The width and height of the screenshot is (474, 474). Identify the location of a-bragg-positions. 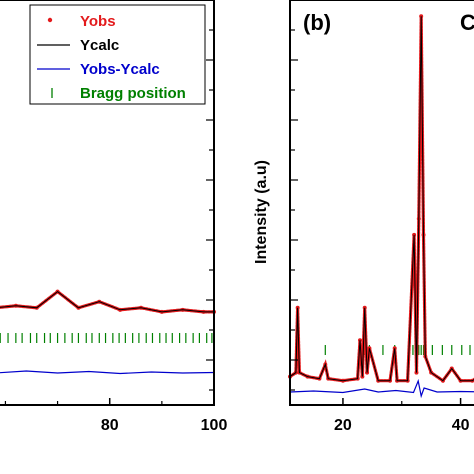
(106, 338).